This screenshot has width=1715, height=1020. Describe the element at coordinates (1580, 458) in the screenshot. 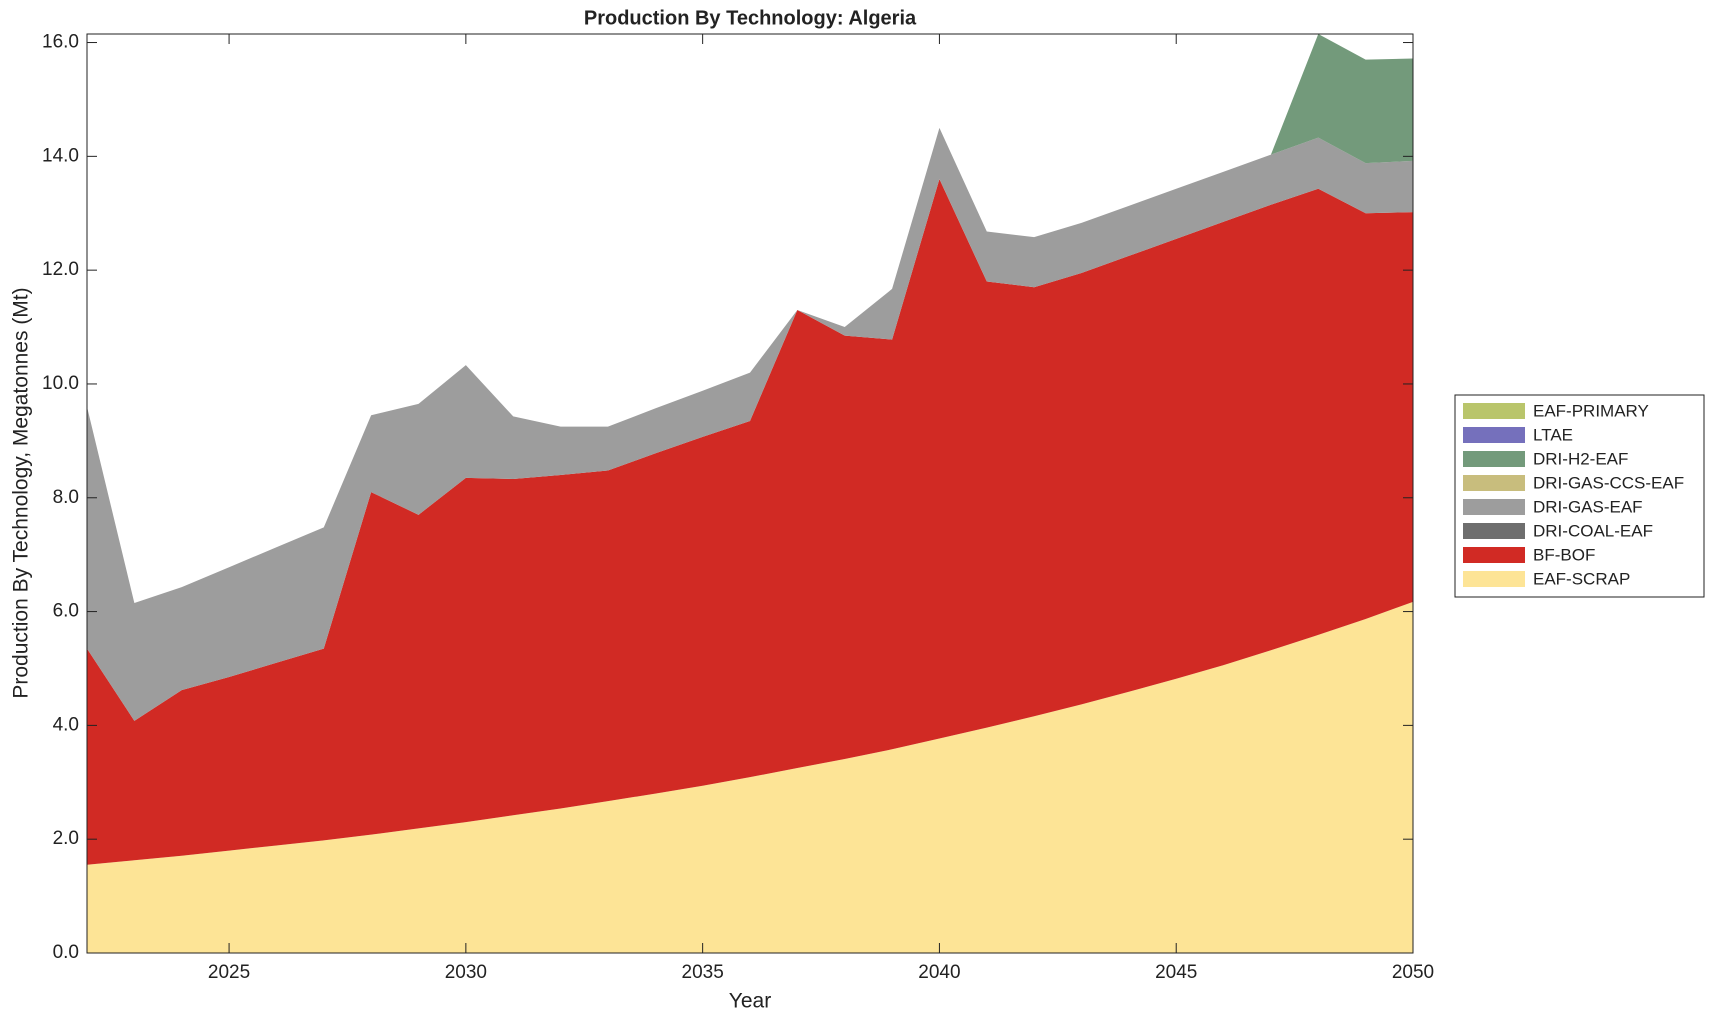

I see `legend-label: DRI-H2-EAF` at that location.